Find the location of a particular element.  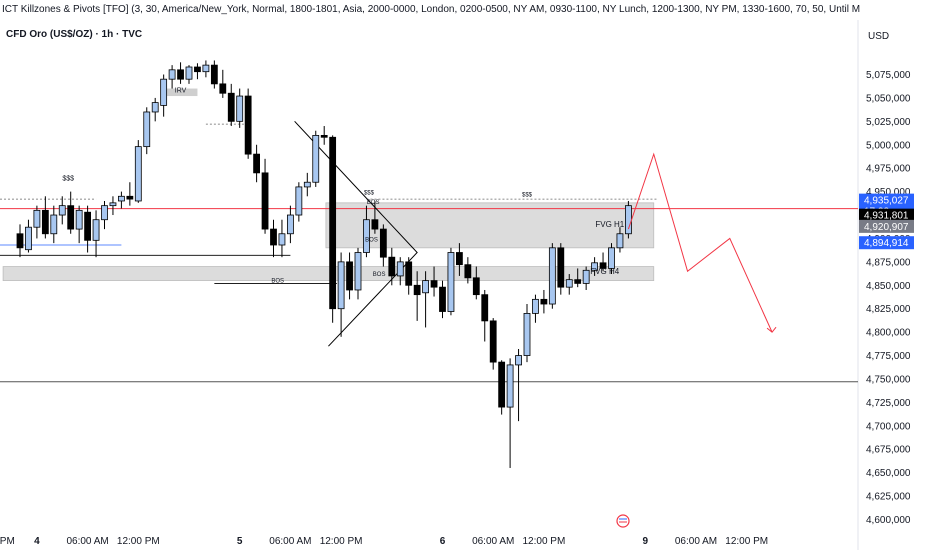

chart-annotation: BOS is located at coordinates (379, 275).